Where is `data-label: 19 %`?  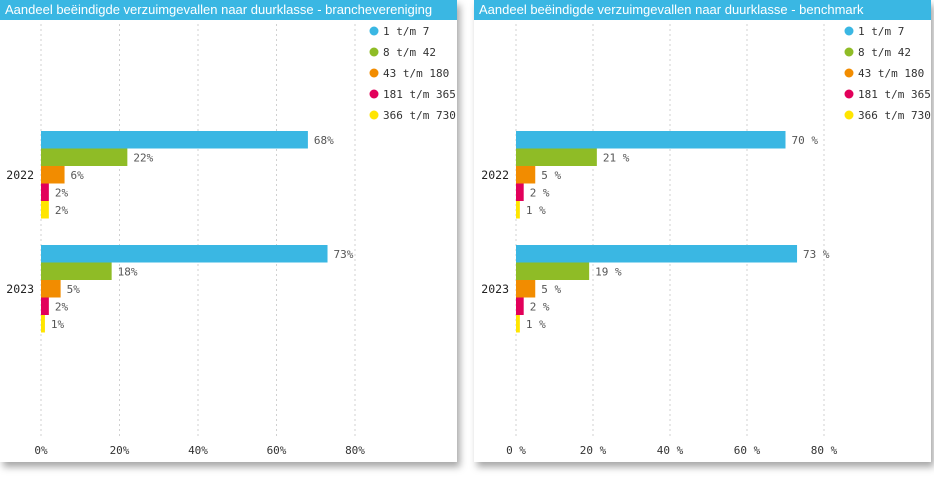 data-label: 19 % is located at coordinates (608, 271).